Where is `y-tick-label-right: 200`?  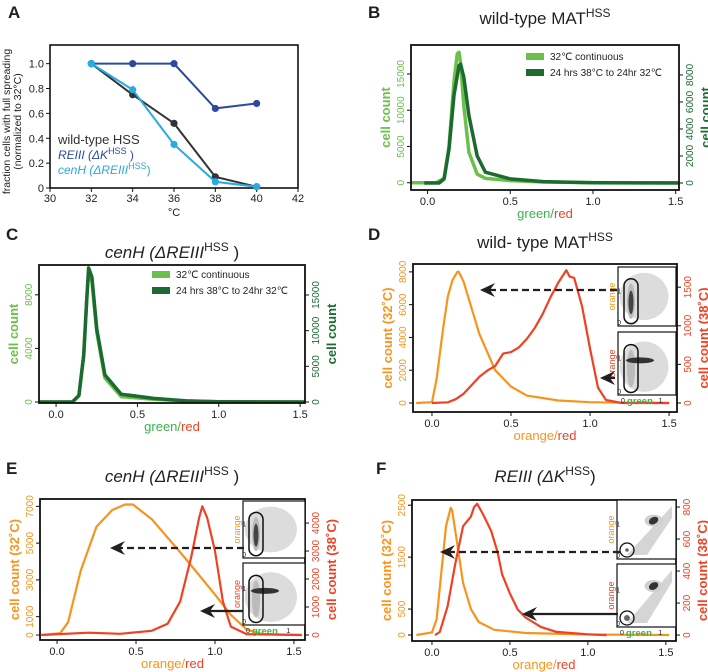
y-tick-label-right: 200 is located at coordinates (687, 602).